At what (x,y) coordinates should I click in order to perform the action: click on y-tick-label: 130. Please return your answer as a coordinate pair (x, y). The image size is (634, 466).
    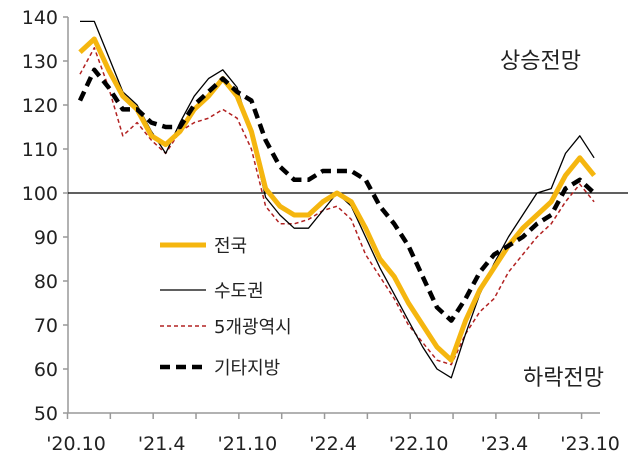
    Looking at the image, I should click on (40, 62).